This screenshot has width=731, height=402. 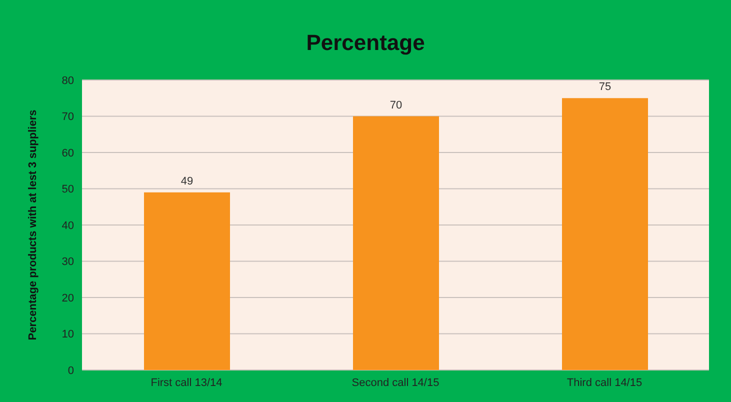 What do you see at coordinates (68, 262) in the screenshot?
I see `y-tick-label: 30` at bounding box center [68, 262].